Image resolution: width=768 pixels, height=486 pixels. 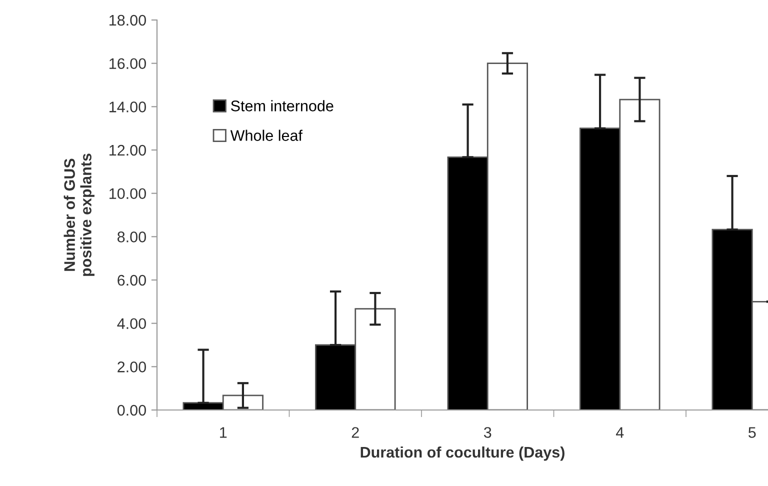 I want to click on legend-label: Stem internode, so click(x=282, y=106).